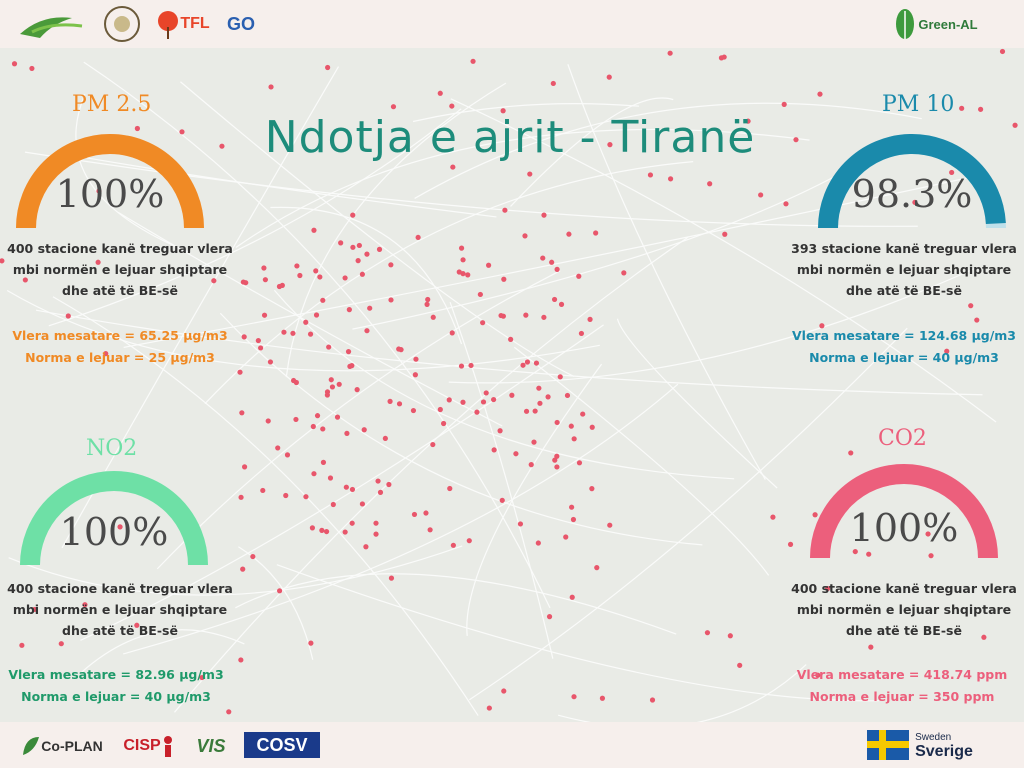 This screenshot has width=1024, height=768. I want to click on tree-icon, so click(168, 25).